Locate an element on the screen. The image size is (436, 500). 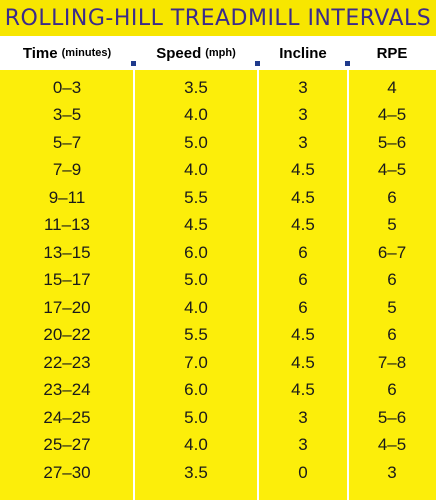
column-header-rpe: RPE is located at coordinates (392, 53).